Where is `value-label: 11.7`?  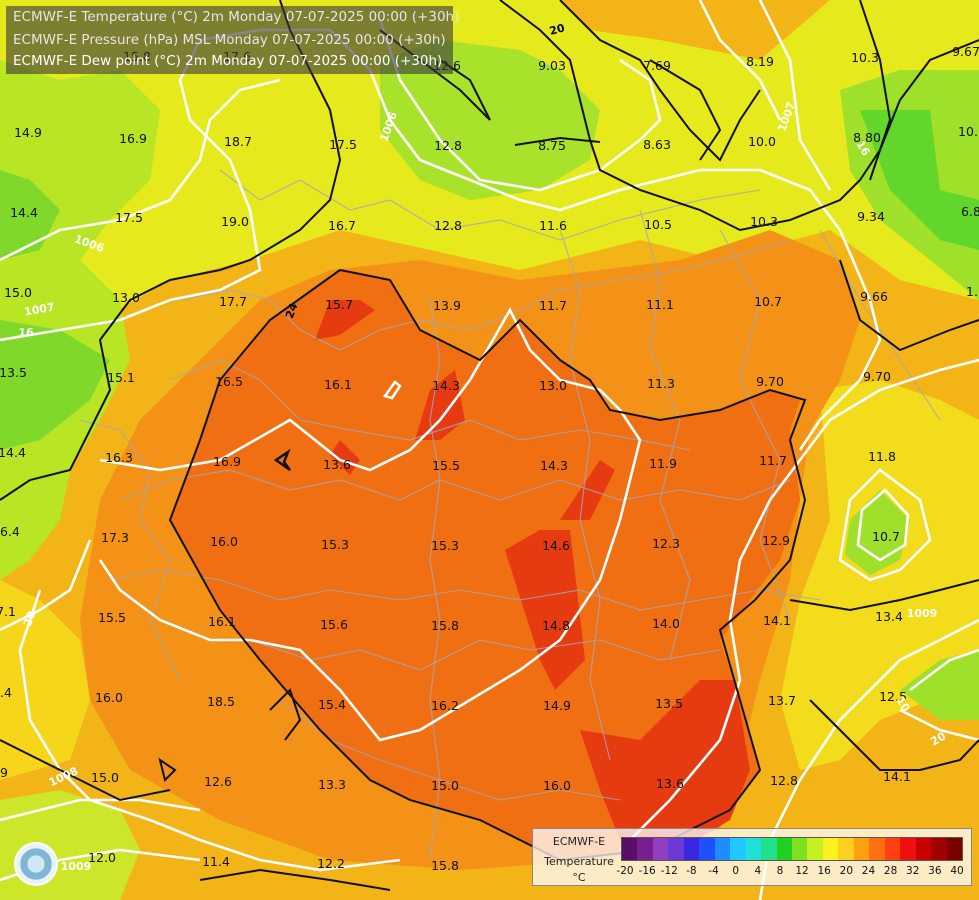
value-label: 11.7 is located at coordinates (773, 460).